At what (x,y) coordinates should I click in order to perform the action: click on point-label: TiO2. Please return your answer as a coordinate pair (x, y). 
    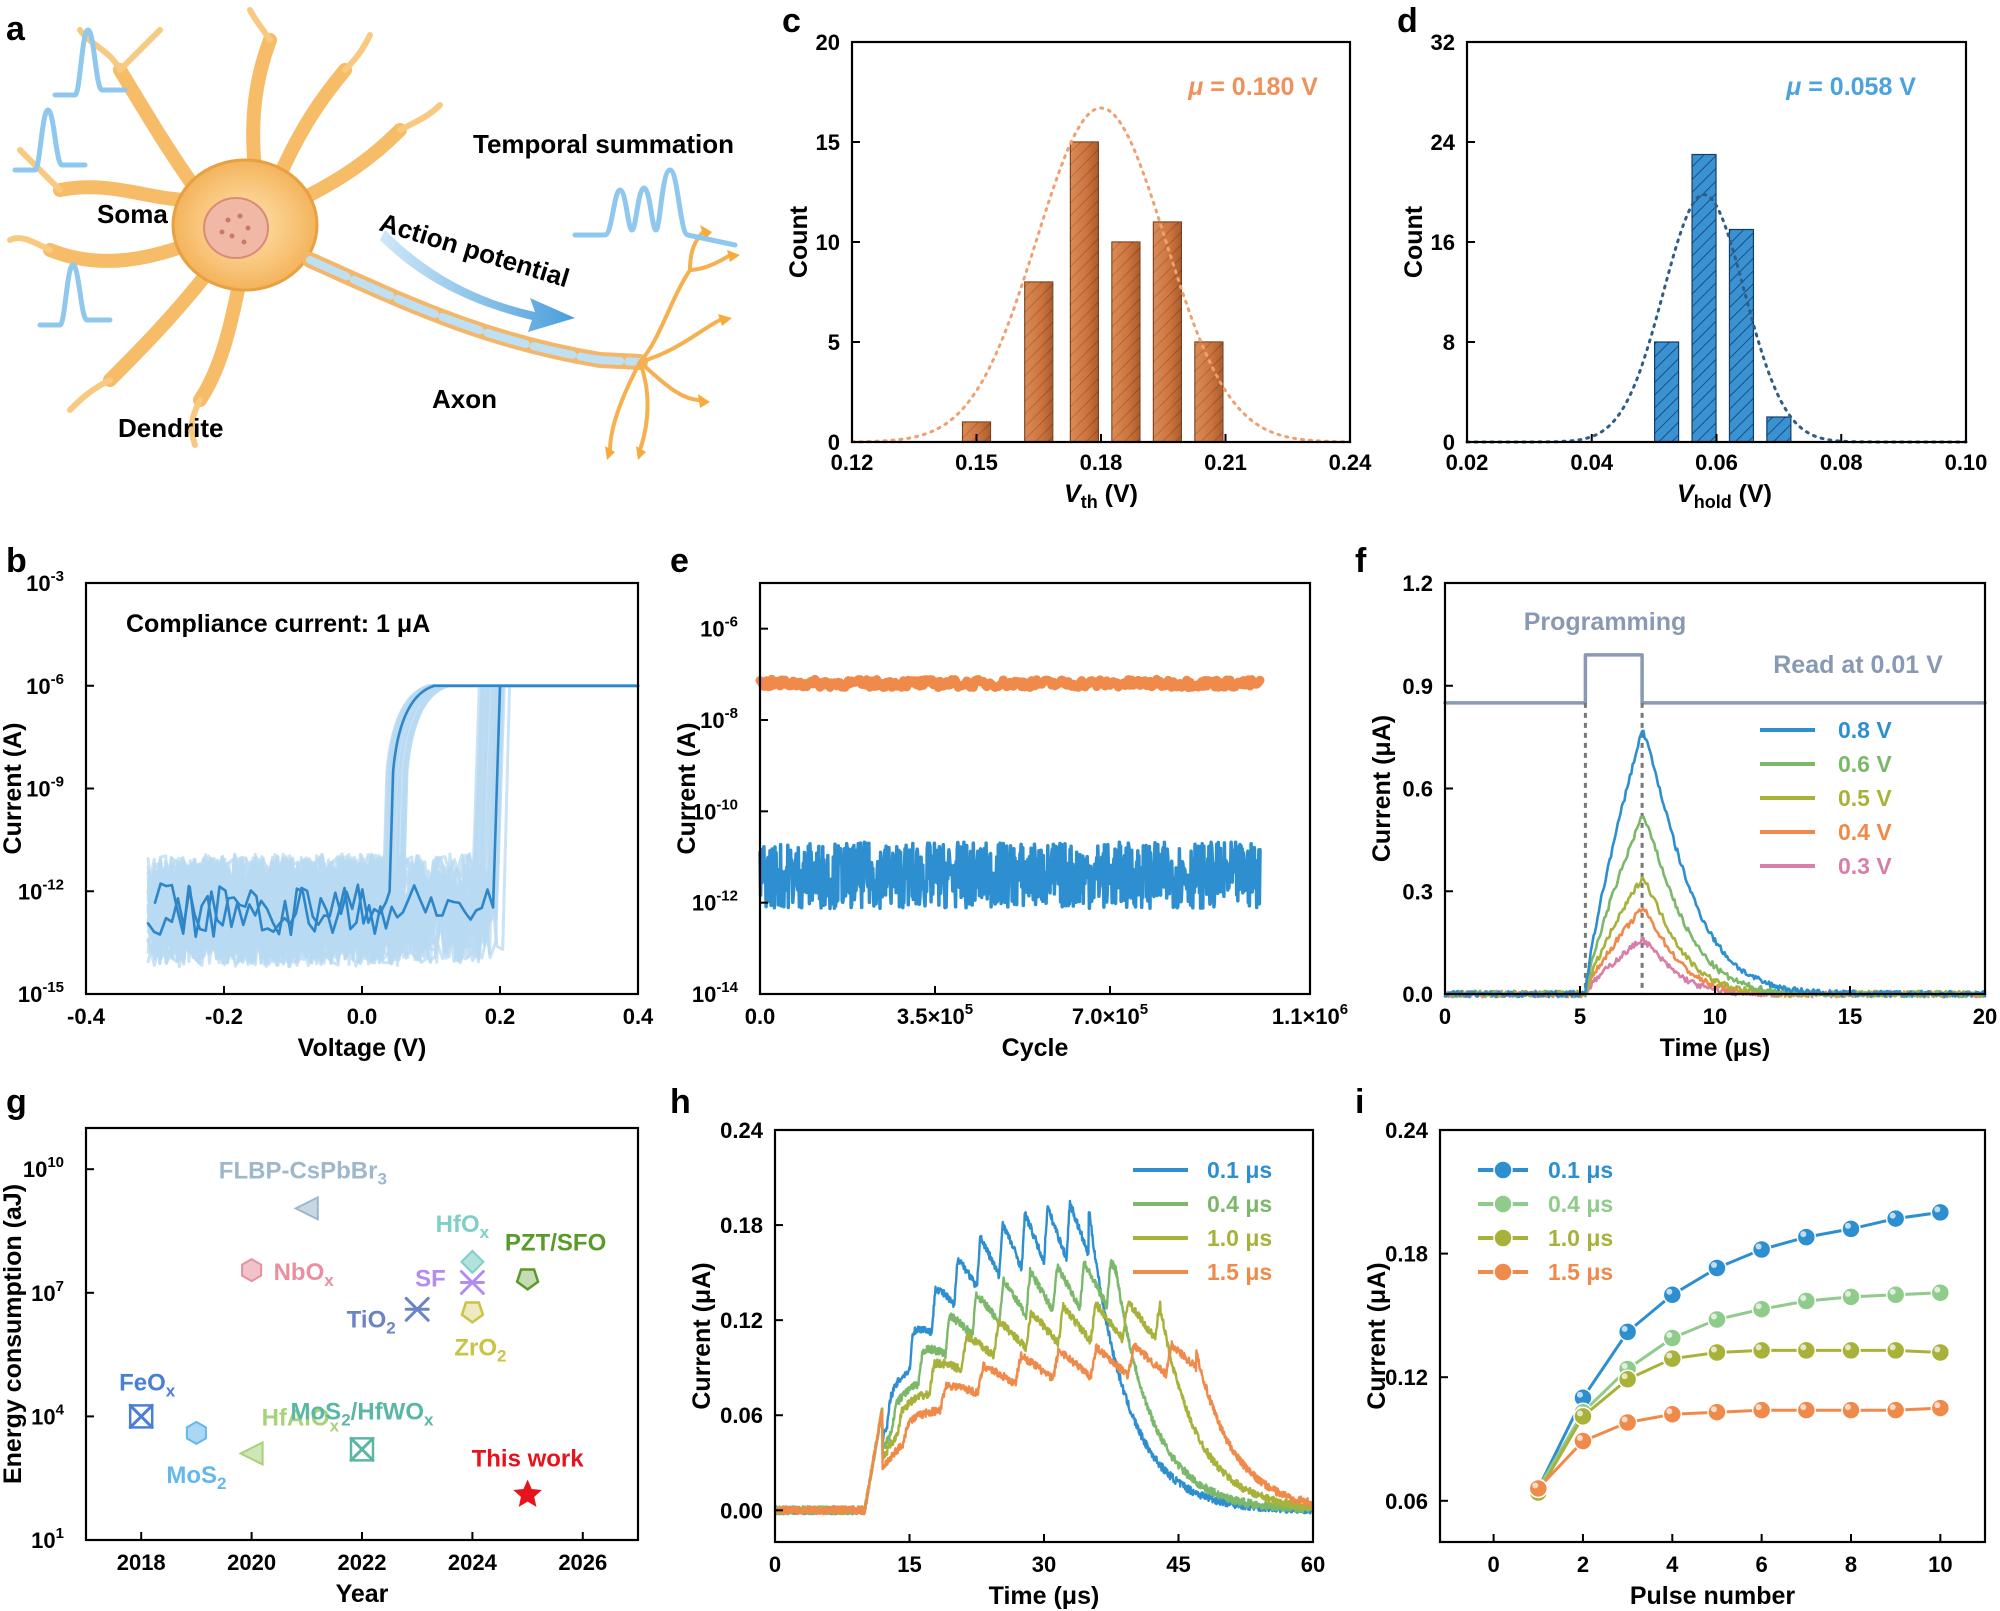
    Looking at the image, I should click on (371, 1321).